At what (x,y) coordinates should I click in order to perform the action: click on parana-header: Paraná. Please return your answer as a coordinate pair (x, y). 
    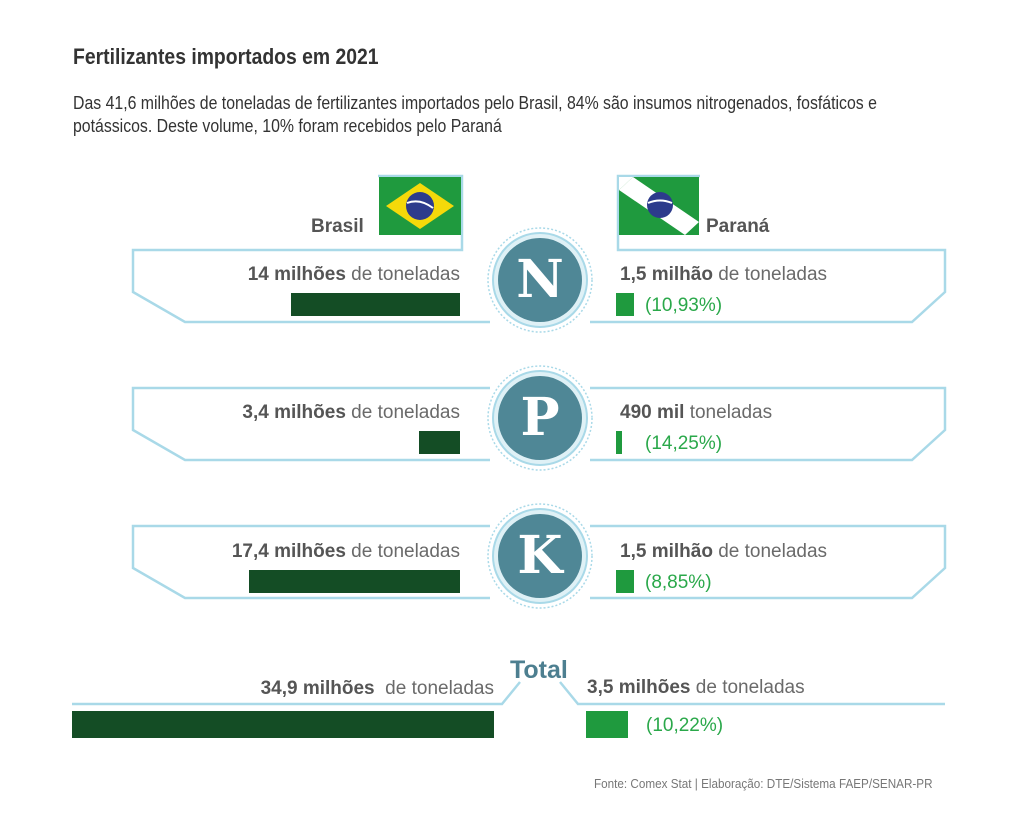
    Looking at the image, I should click on (738, 226).